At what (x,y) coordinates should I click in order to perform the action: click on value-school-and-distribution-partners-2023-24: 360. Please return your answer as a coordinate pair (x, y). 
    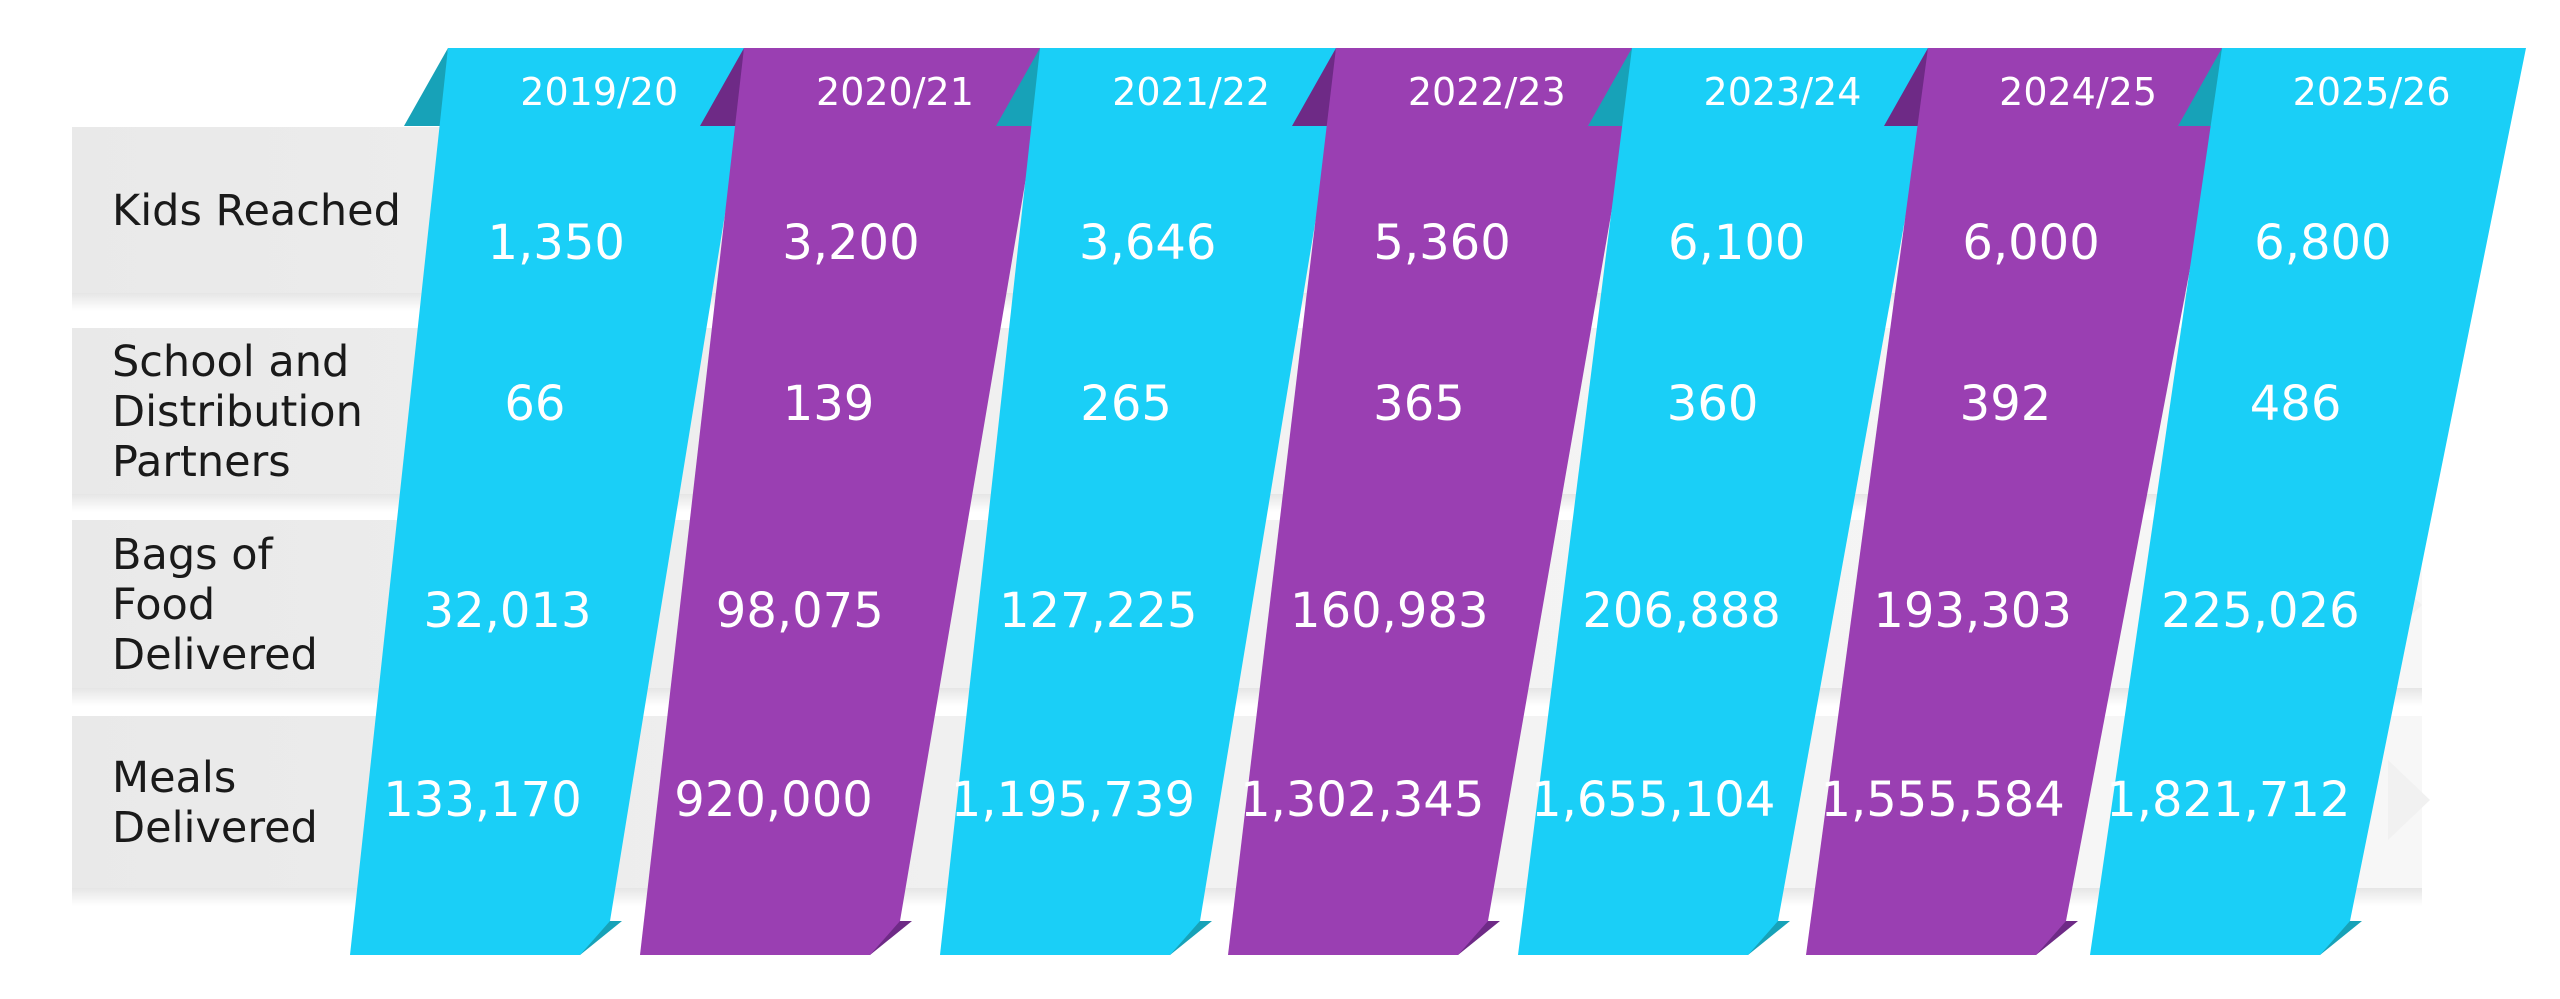
    Looking at the image, I should click on (1713, 404).